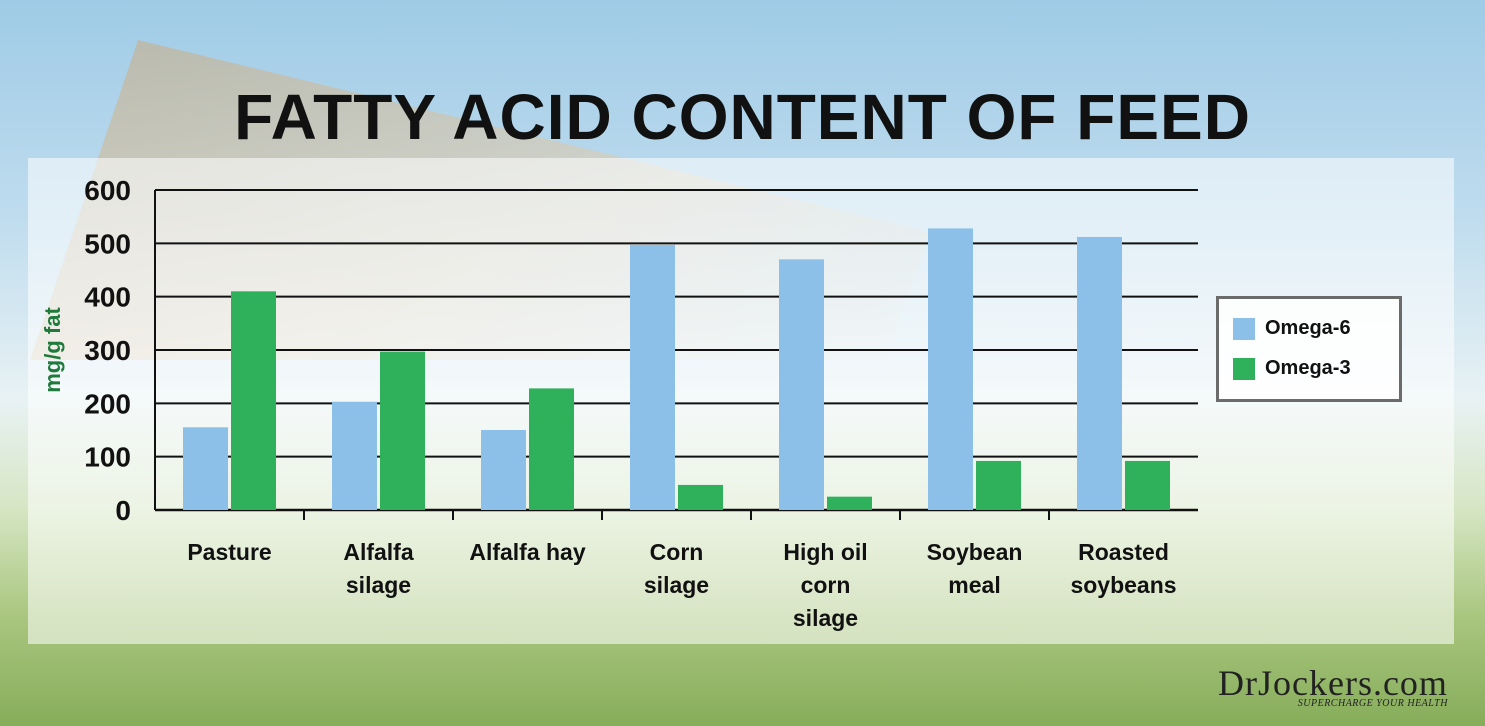 The image size is (1485, 726). I want to click on logo-tagline: SUPERCHARGE YOUR HEALTH, so click(1372, 703).